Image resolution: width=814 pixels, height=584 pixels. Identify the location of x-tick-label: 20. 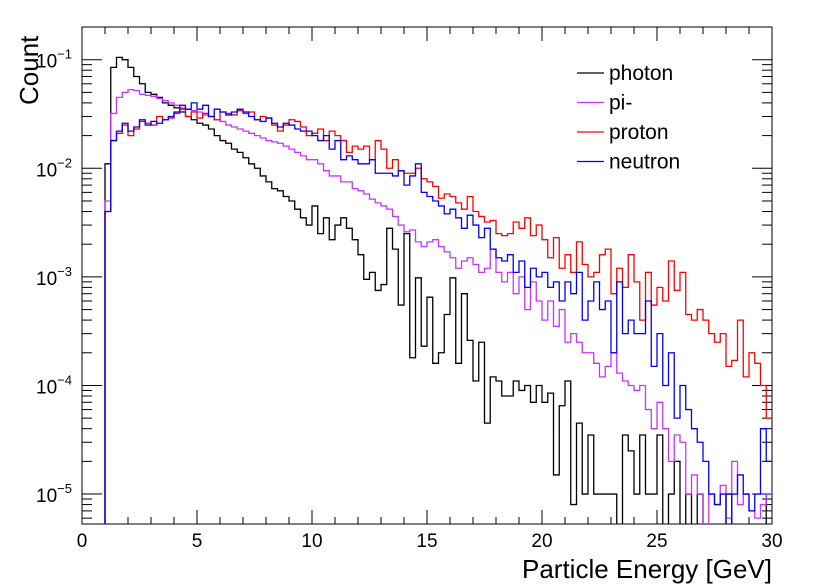
(541, 541).